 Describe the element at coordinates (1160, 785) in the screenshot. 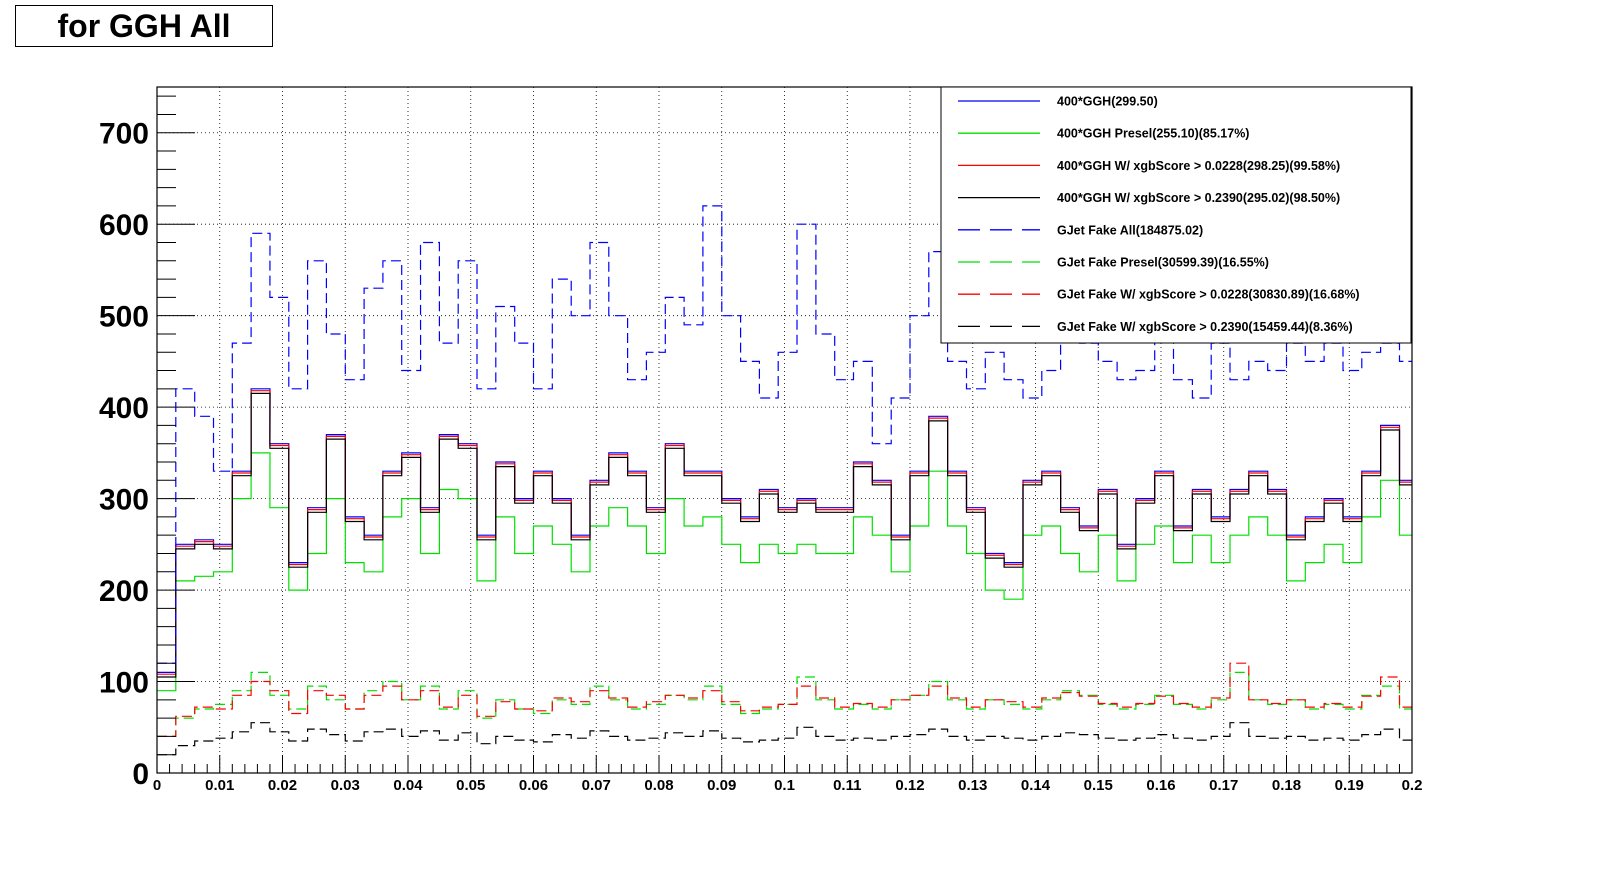

I see `x-tick-label: 0.16` at that location.